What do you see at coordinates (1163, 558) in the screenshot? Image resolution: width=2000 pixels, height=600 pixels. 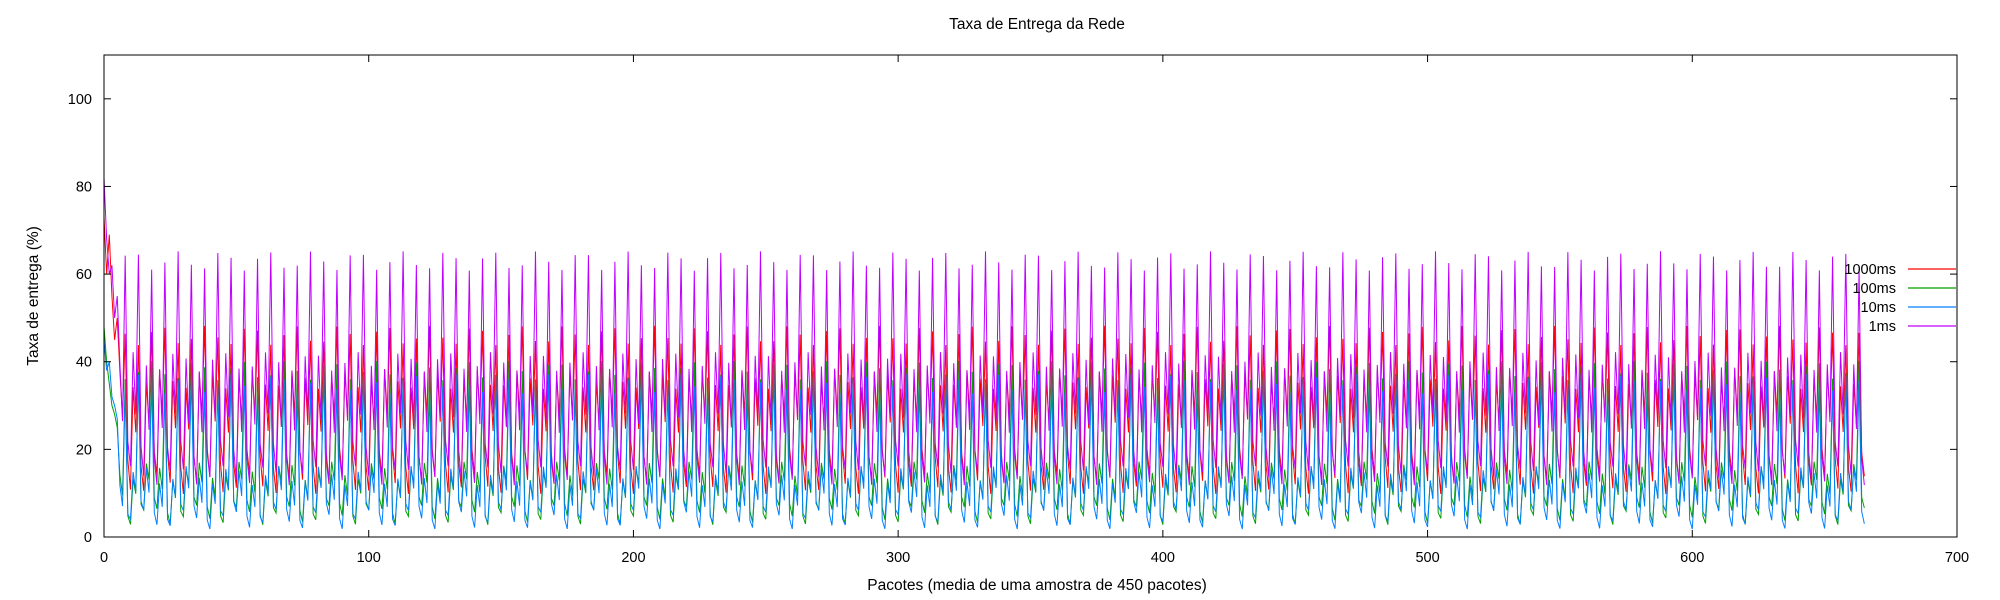 I see `x-tick-label: 400` at bounding box center [1163, 558].